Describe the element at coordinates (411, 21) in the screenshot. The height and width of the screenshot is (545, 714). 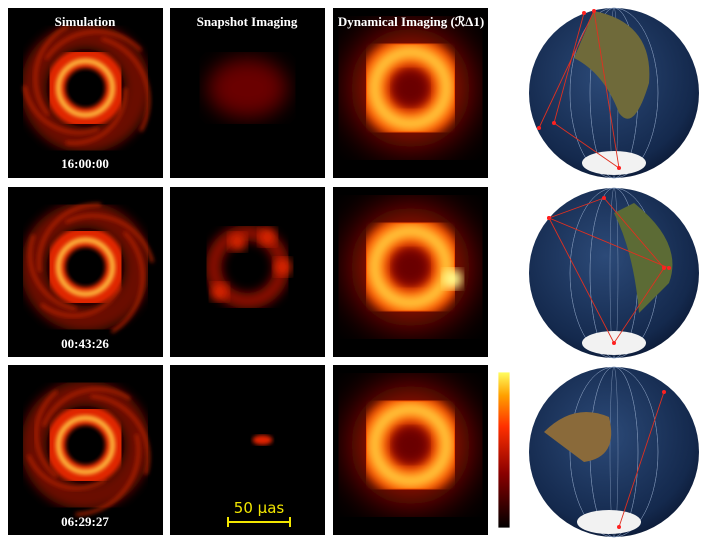
I see `column-header: Dynamical Imaging (ℛΔ1)` at that location.